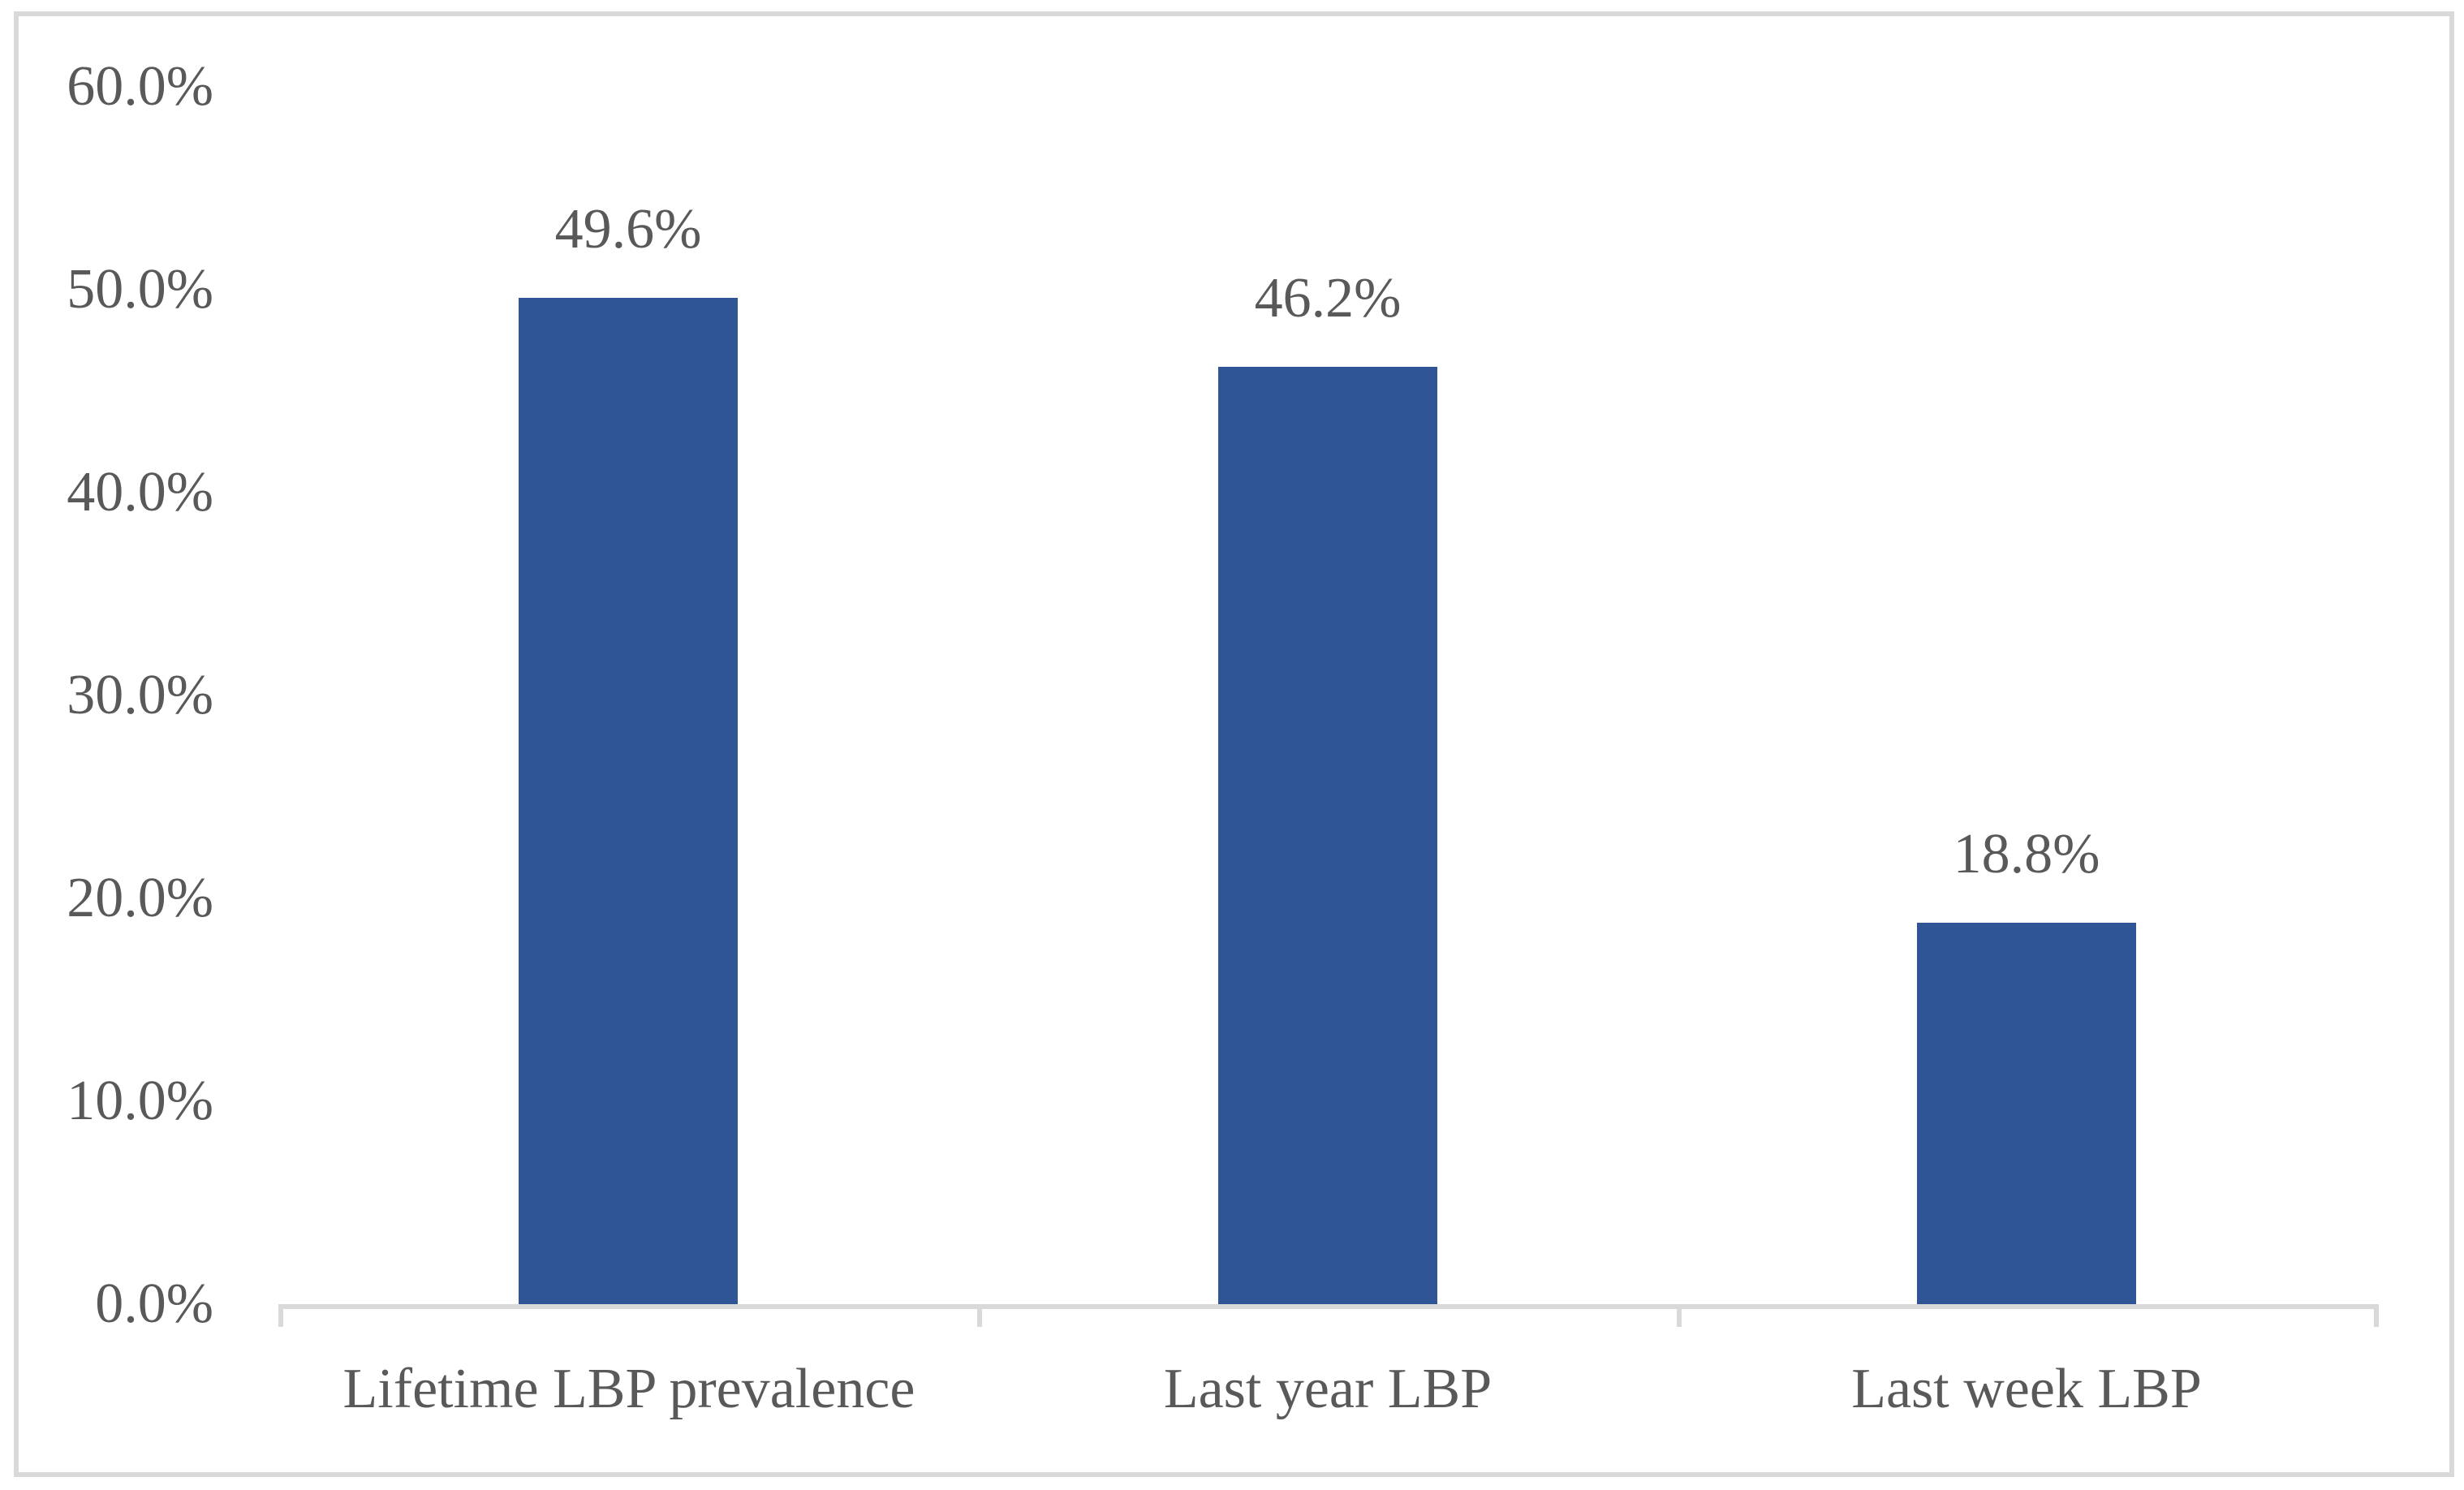  What do you see at coordinates (140, 1101) in the screenshot?
I see `y-axis-label-10: 10.0%` at bounding box center [140, 1101].